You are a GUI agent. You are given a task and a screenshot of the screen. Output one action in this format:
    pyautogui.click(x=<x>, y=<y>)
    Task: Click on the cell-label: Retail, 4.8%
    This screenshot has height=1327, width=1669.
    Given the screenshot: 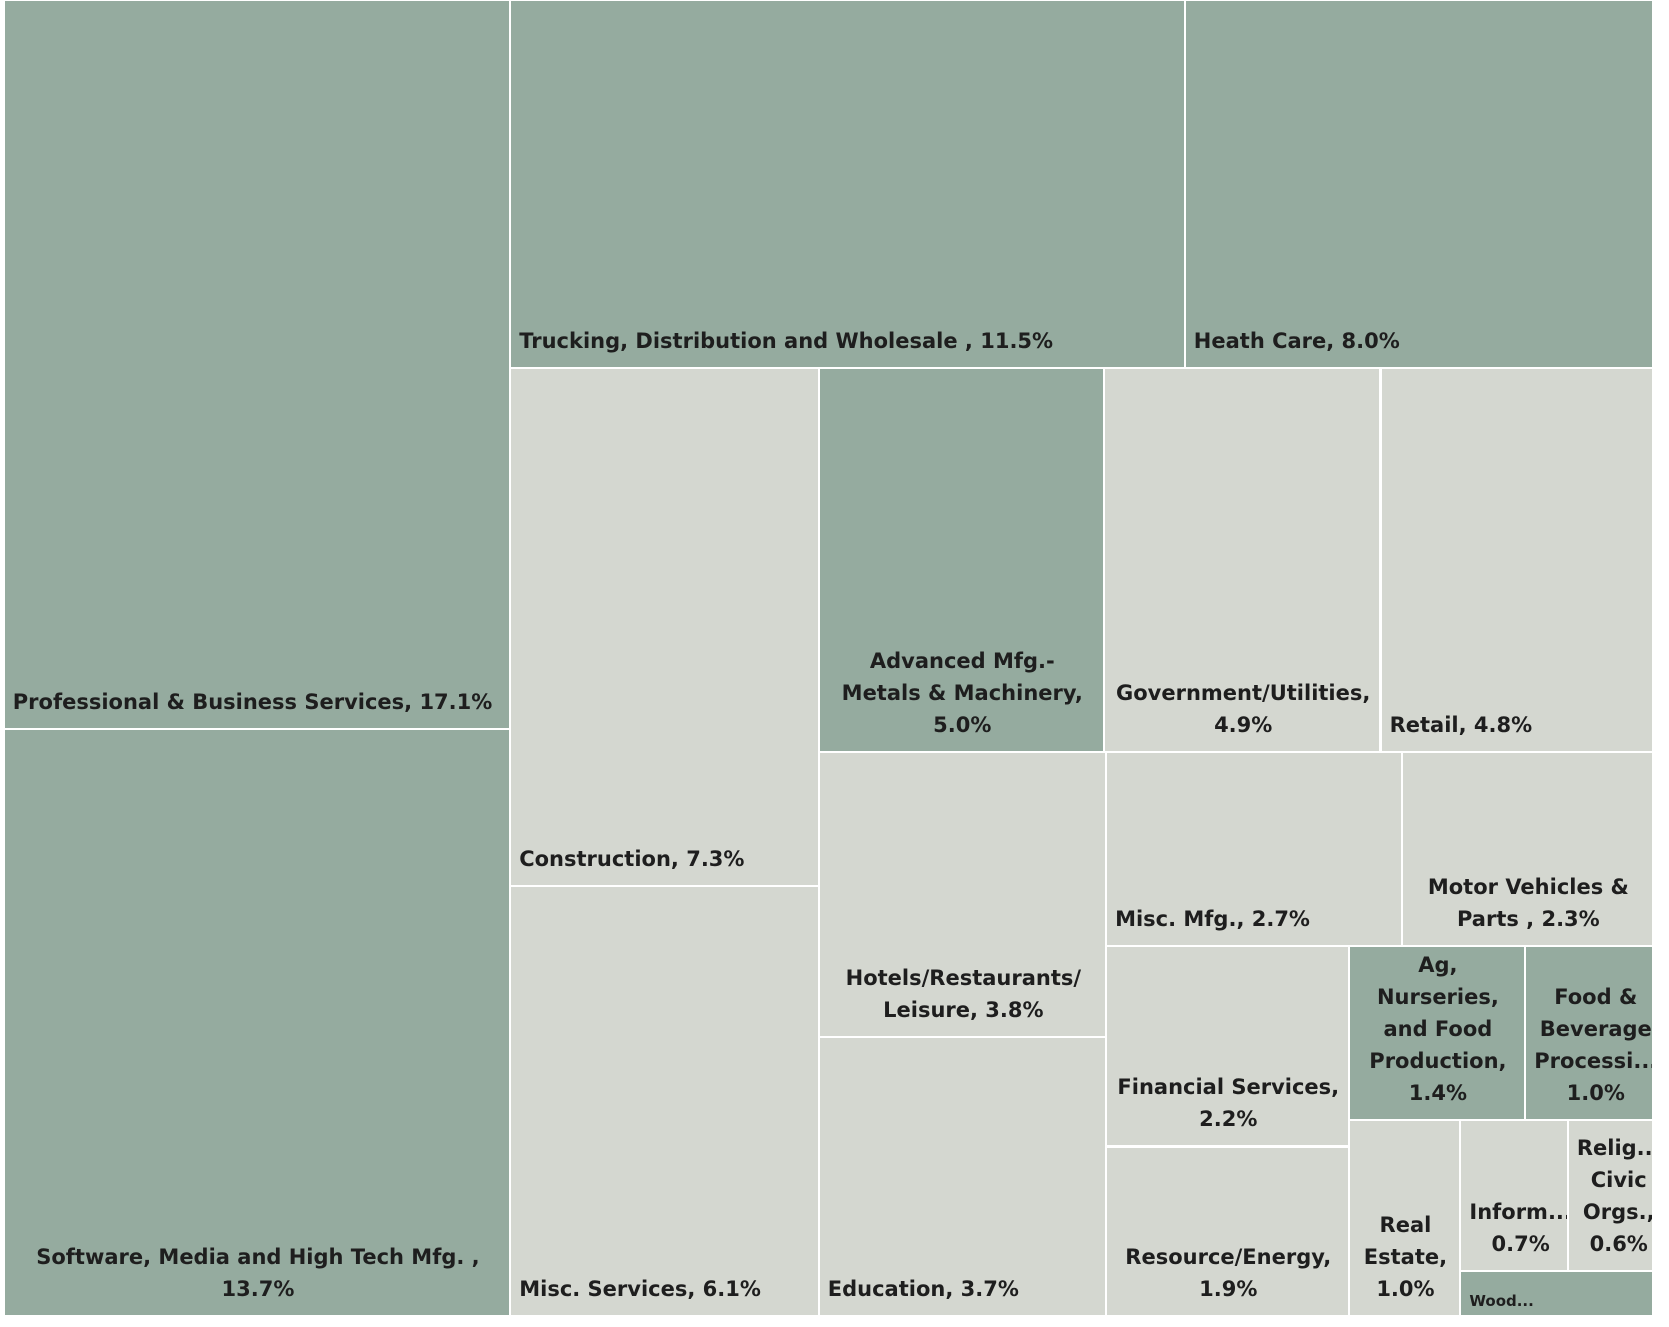 What is the action you would take?
    pyautogui.click(x=1461, y=724)
    